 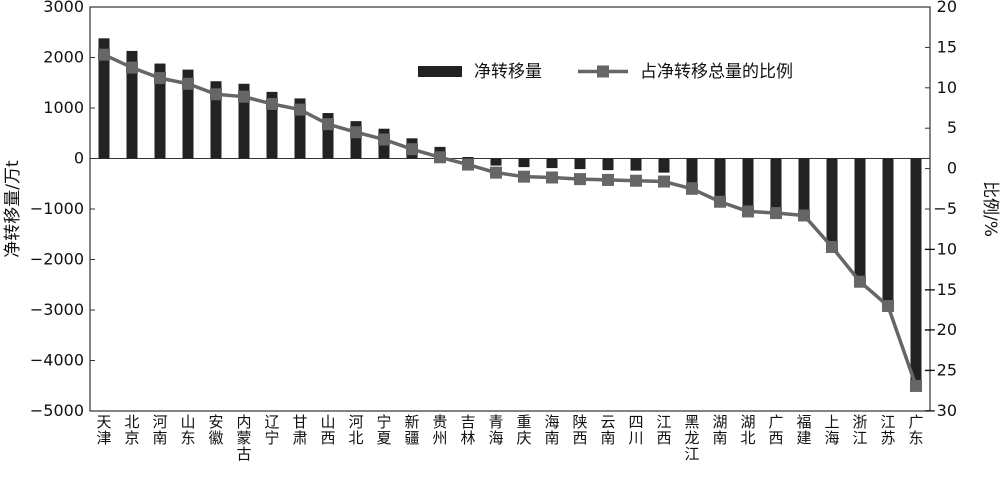 What do you see at coordinates (940, 370) in the screenshot?
I see `right-tick-label: −25` at bounding box center [940, 370].